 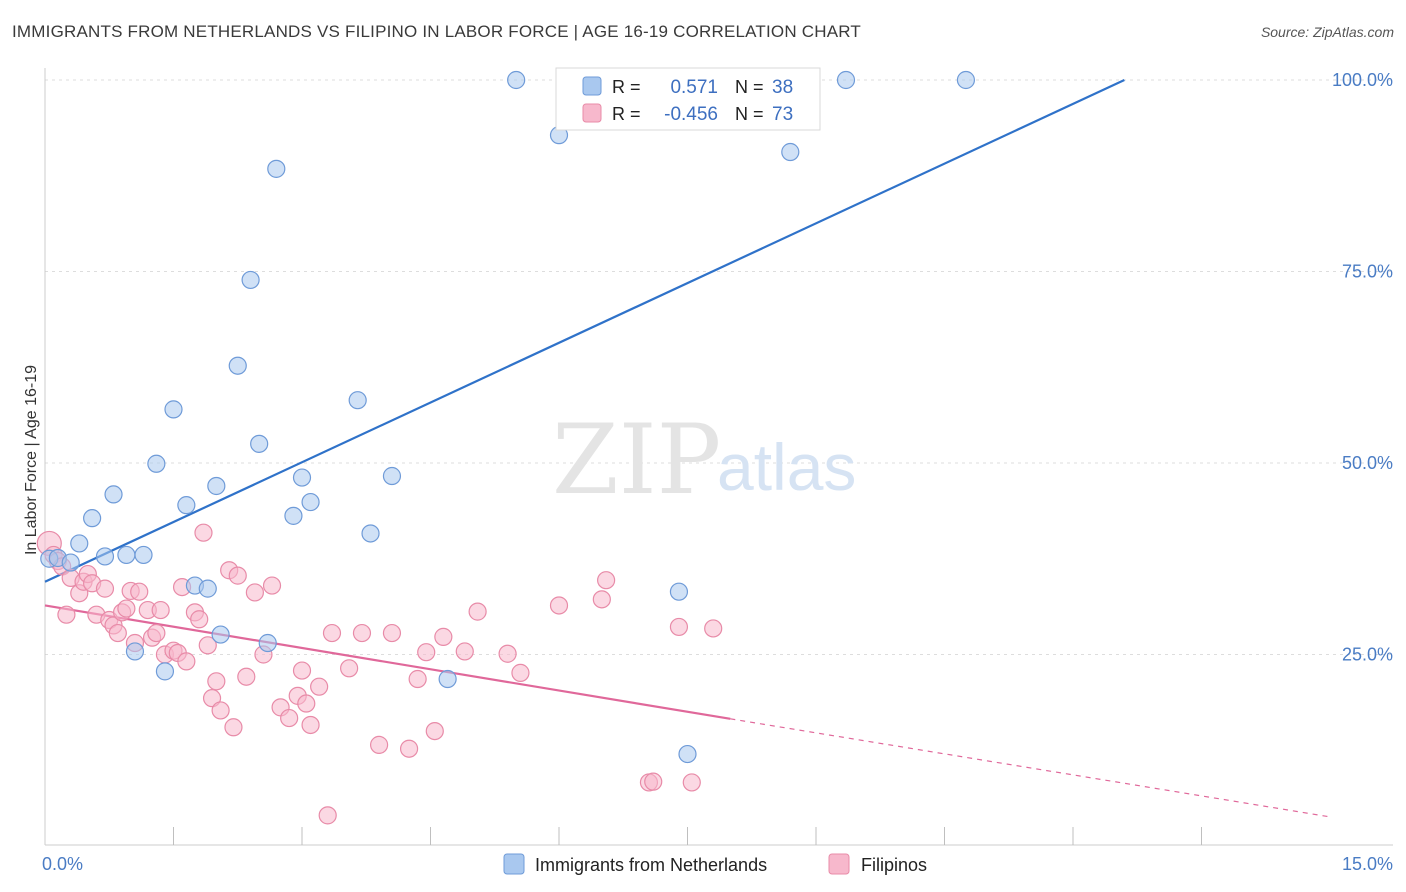 I want to click on stats-n-value-series2: 73, so click(x=782, y=114).